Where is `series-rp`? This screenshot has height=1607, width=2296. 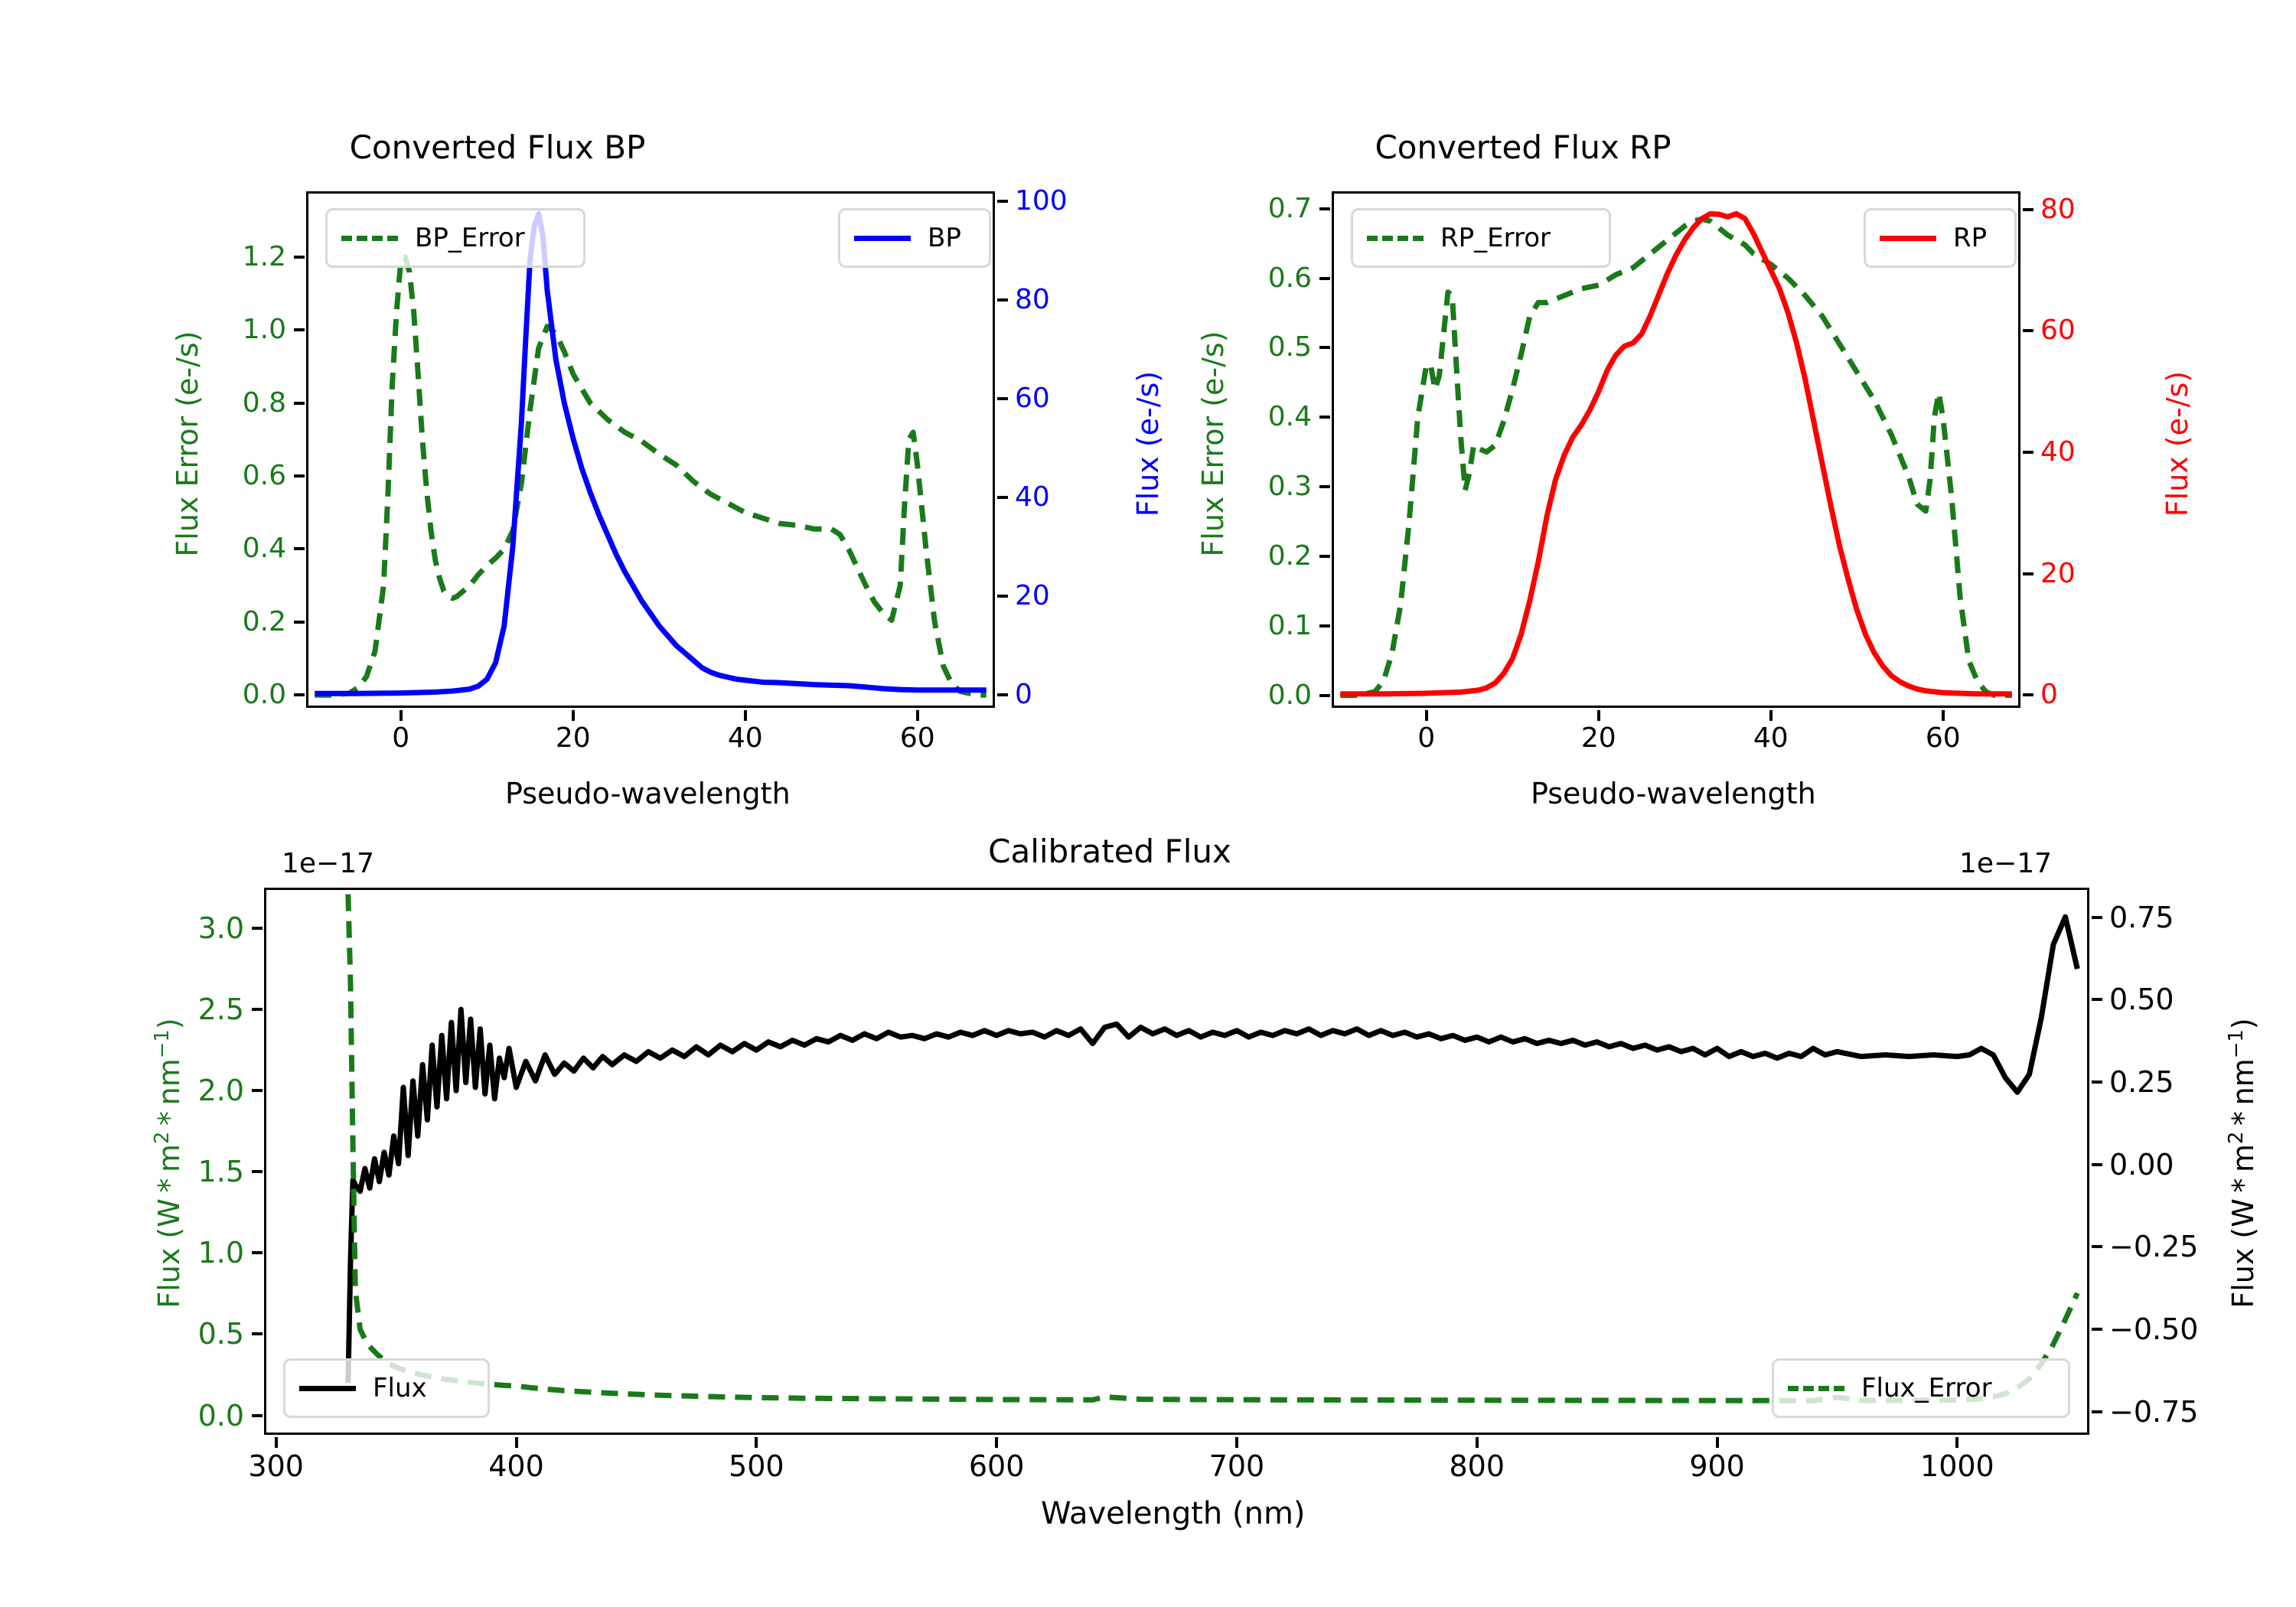
series-rp is located at coordinates (1676, 454).